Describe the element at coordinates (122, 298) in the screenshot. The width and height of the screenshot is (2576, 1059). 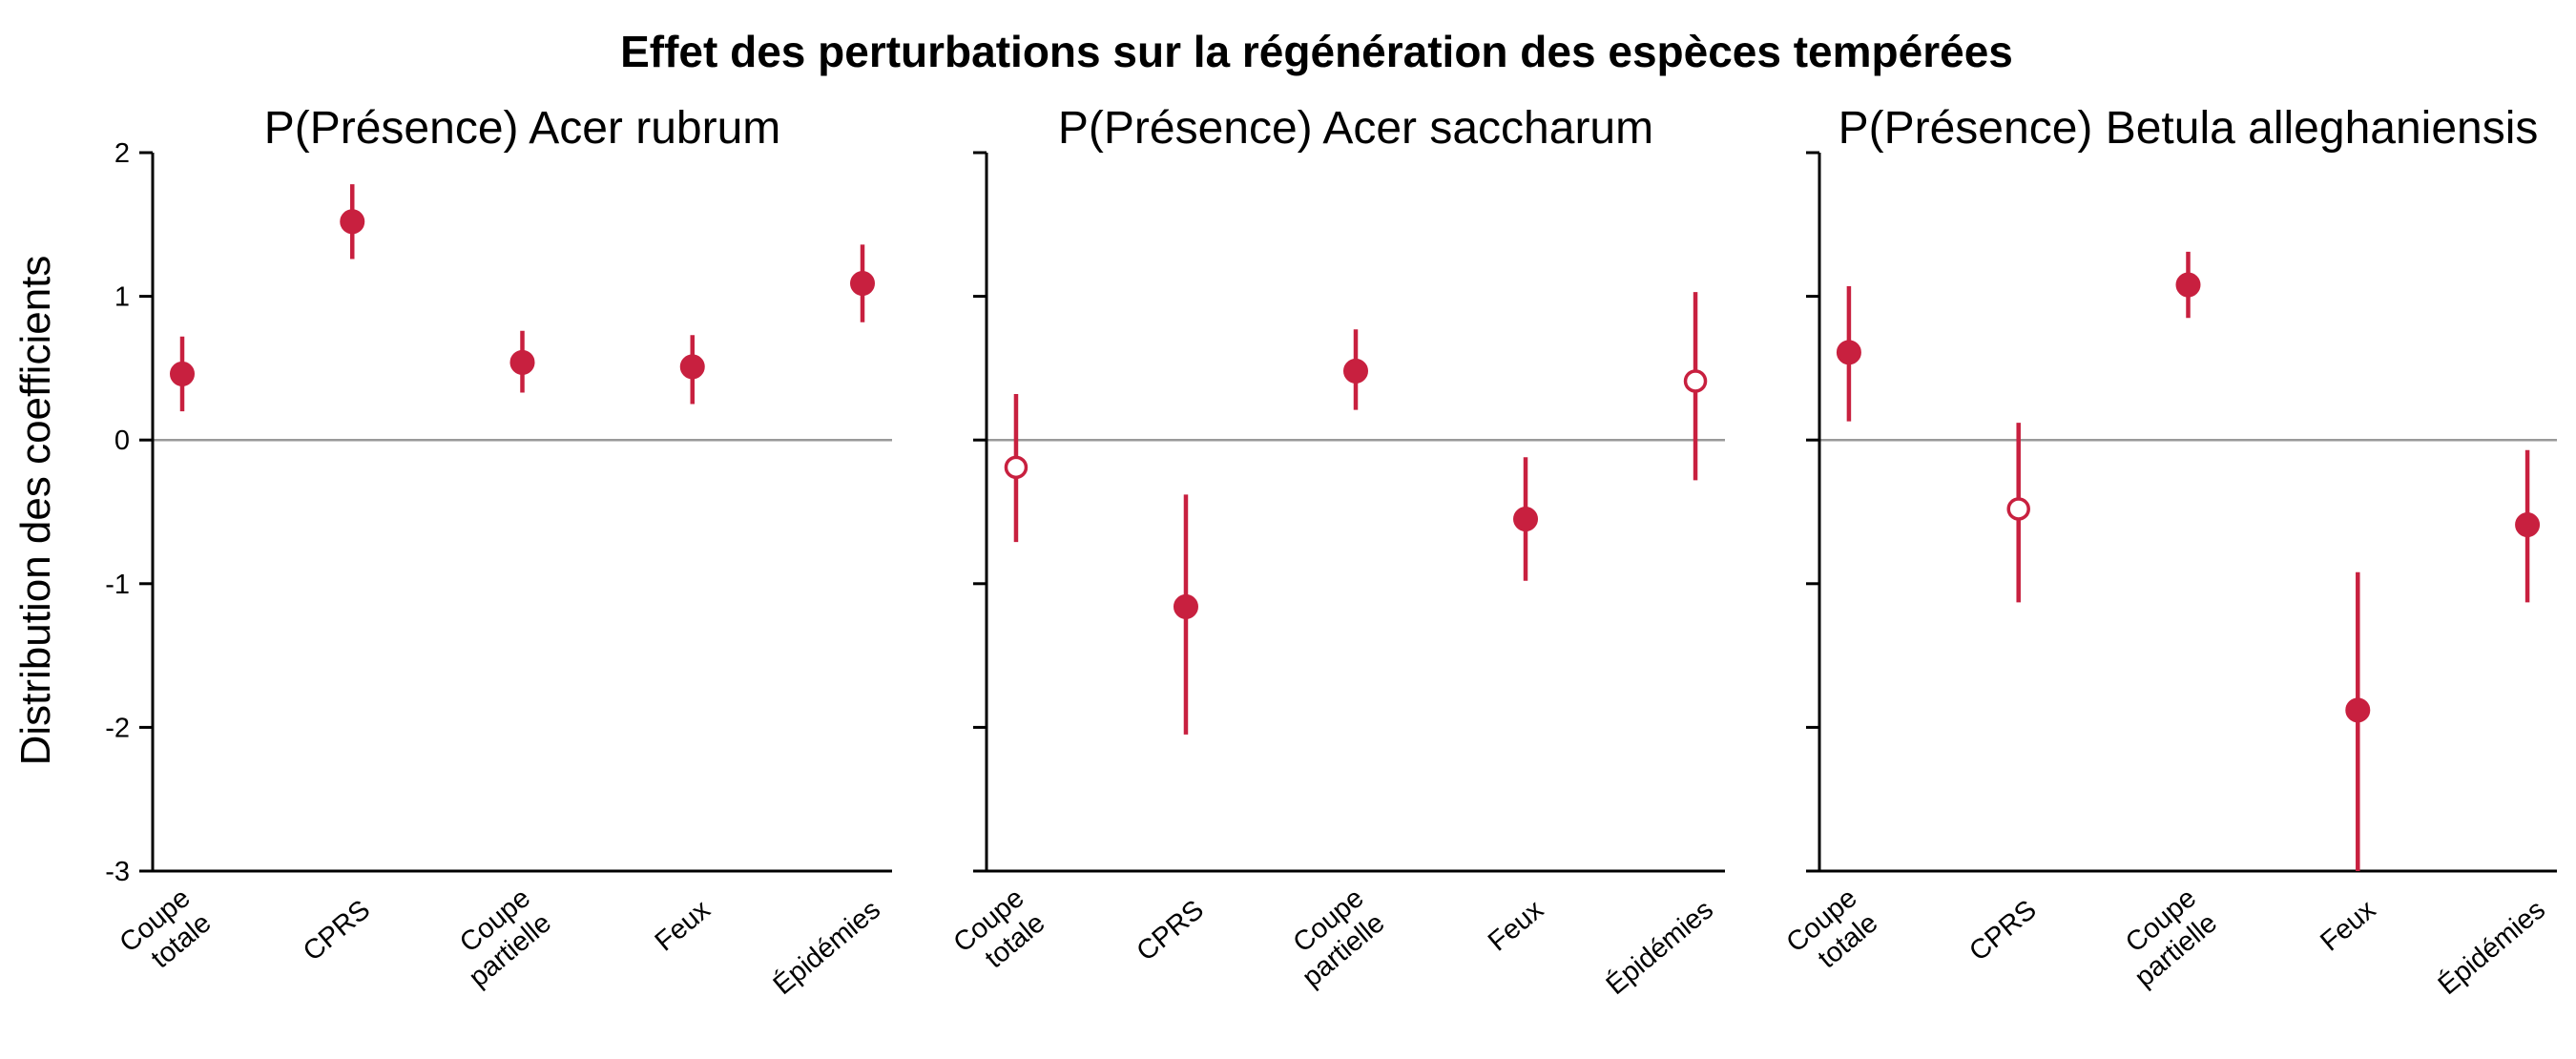
I see `y-tick-label: 1` at that location.